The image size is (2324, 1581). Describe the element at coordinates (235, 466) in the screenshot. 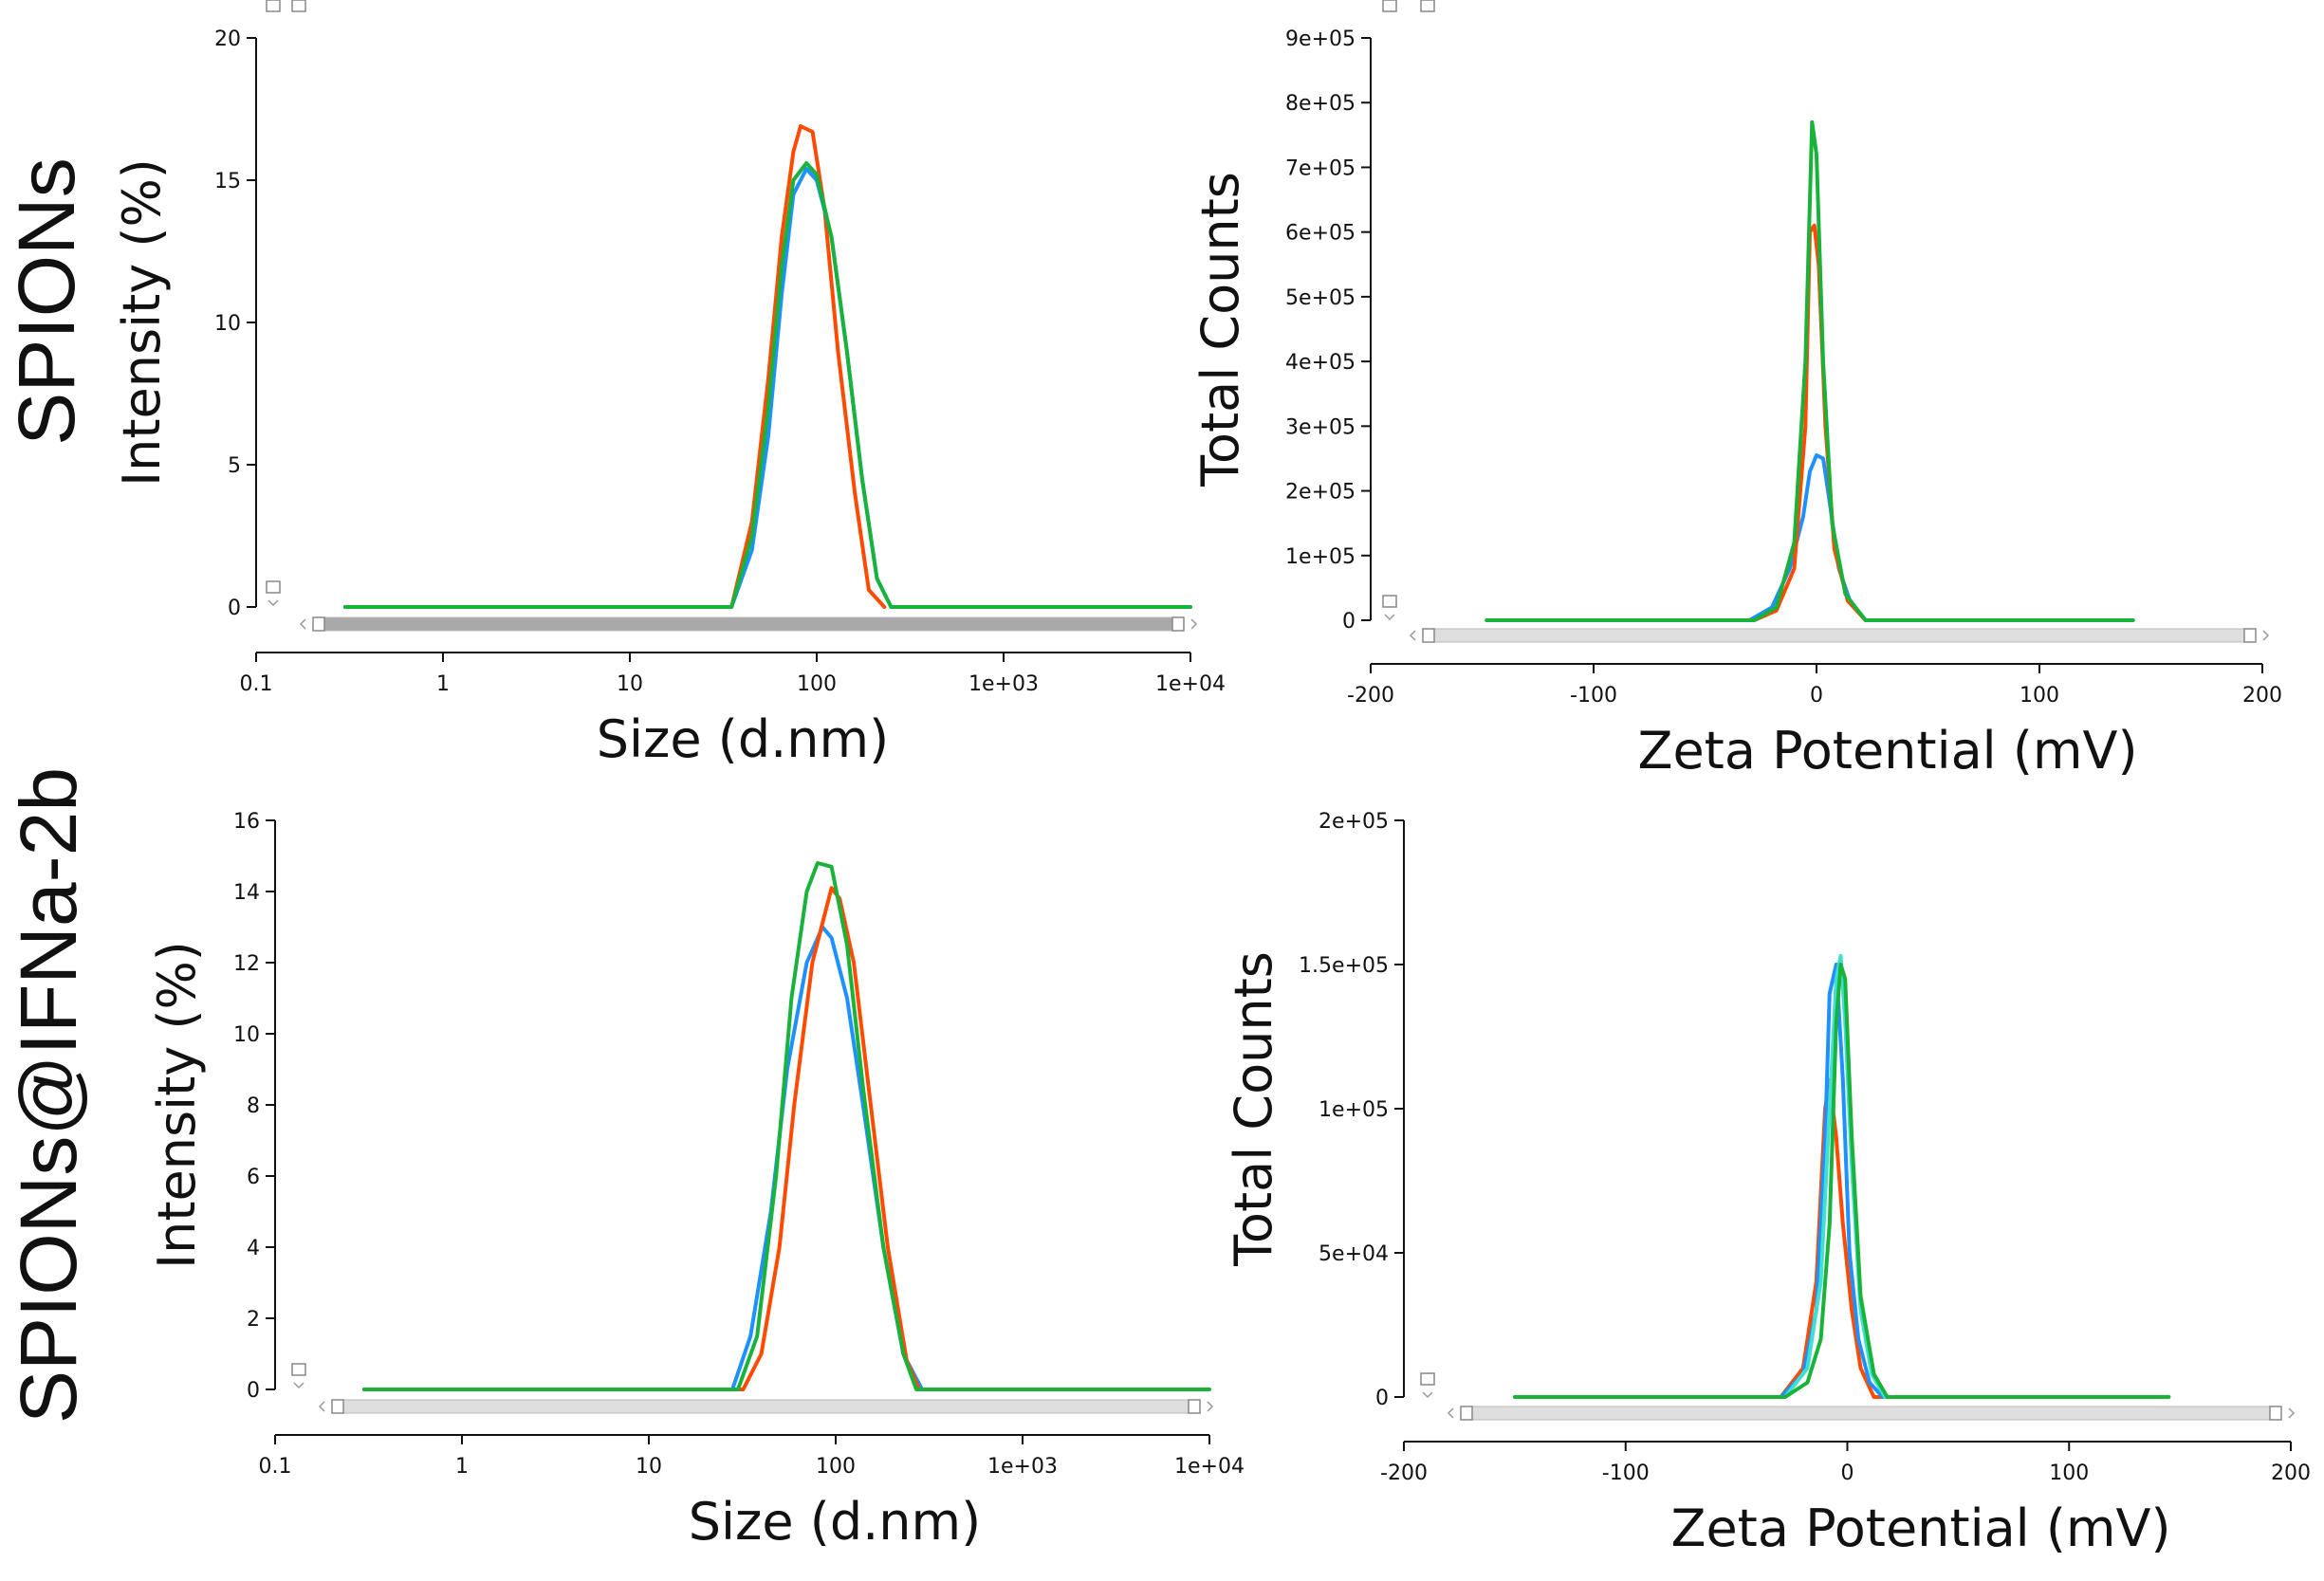

I see `y-tick-label: 5` at that location.